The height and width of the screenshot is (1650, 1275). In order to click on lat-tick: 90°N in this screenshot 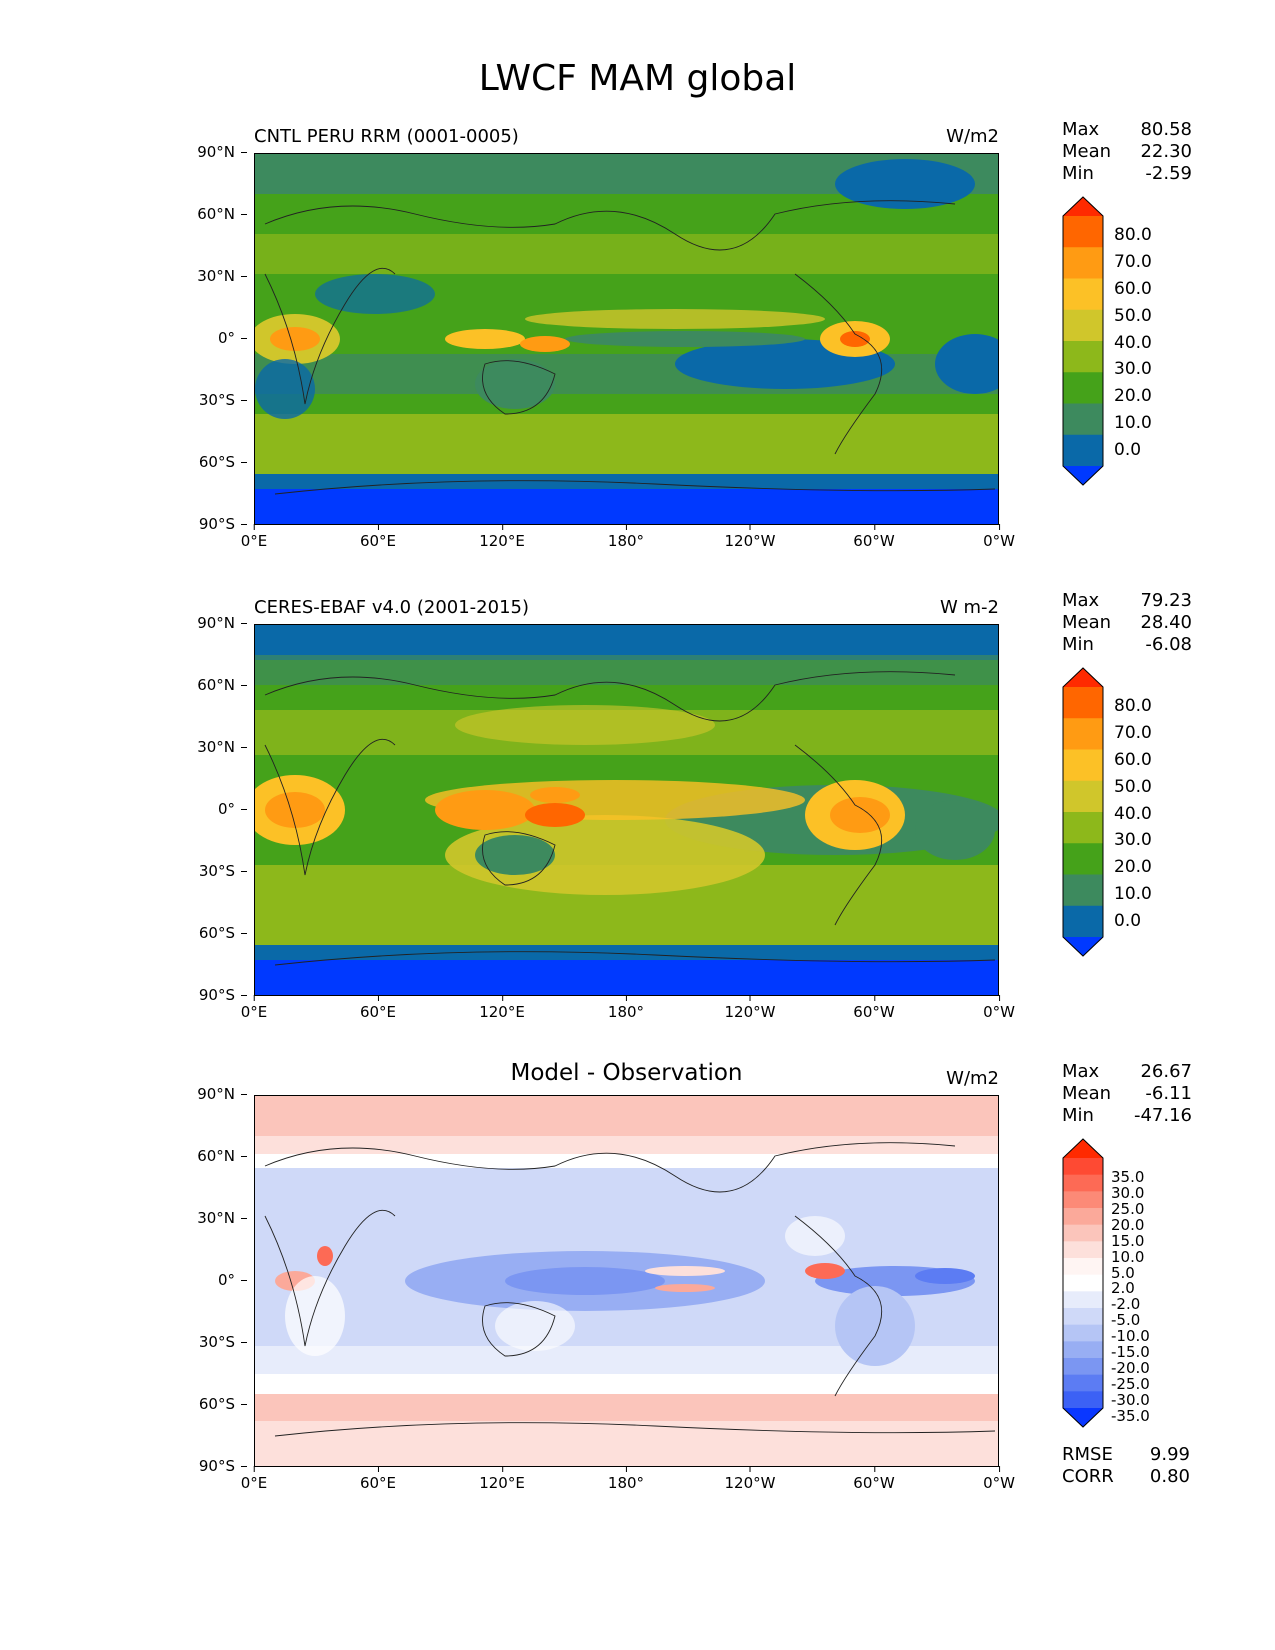, I will do `click(222, 623)`.